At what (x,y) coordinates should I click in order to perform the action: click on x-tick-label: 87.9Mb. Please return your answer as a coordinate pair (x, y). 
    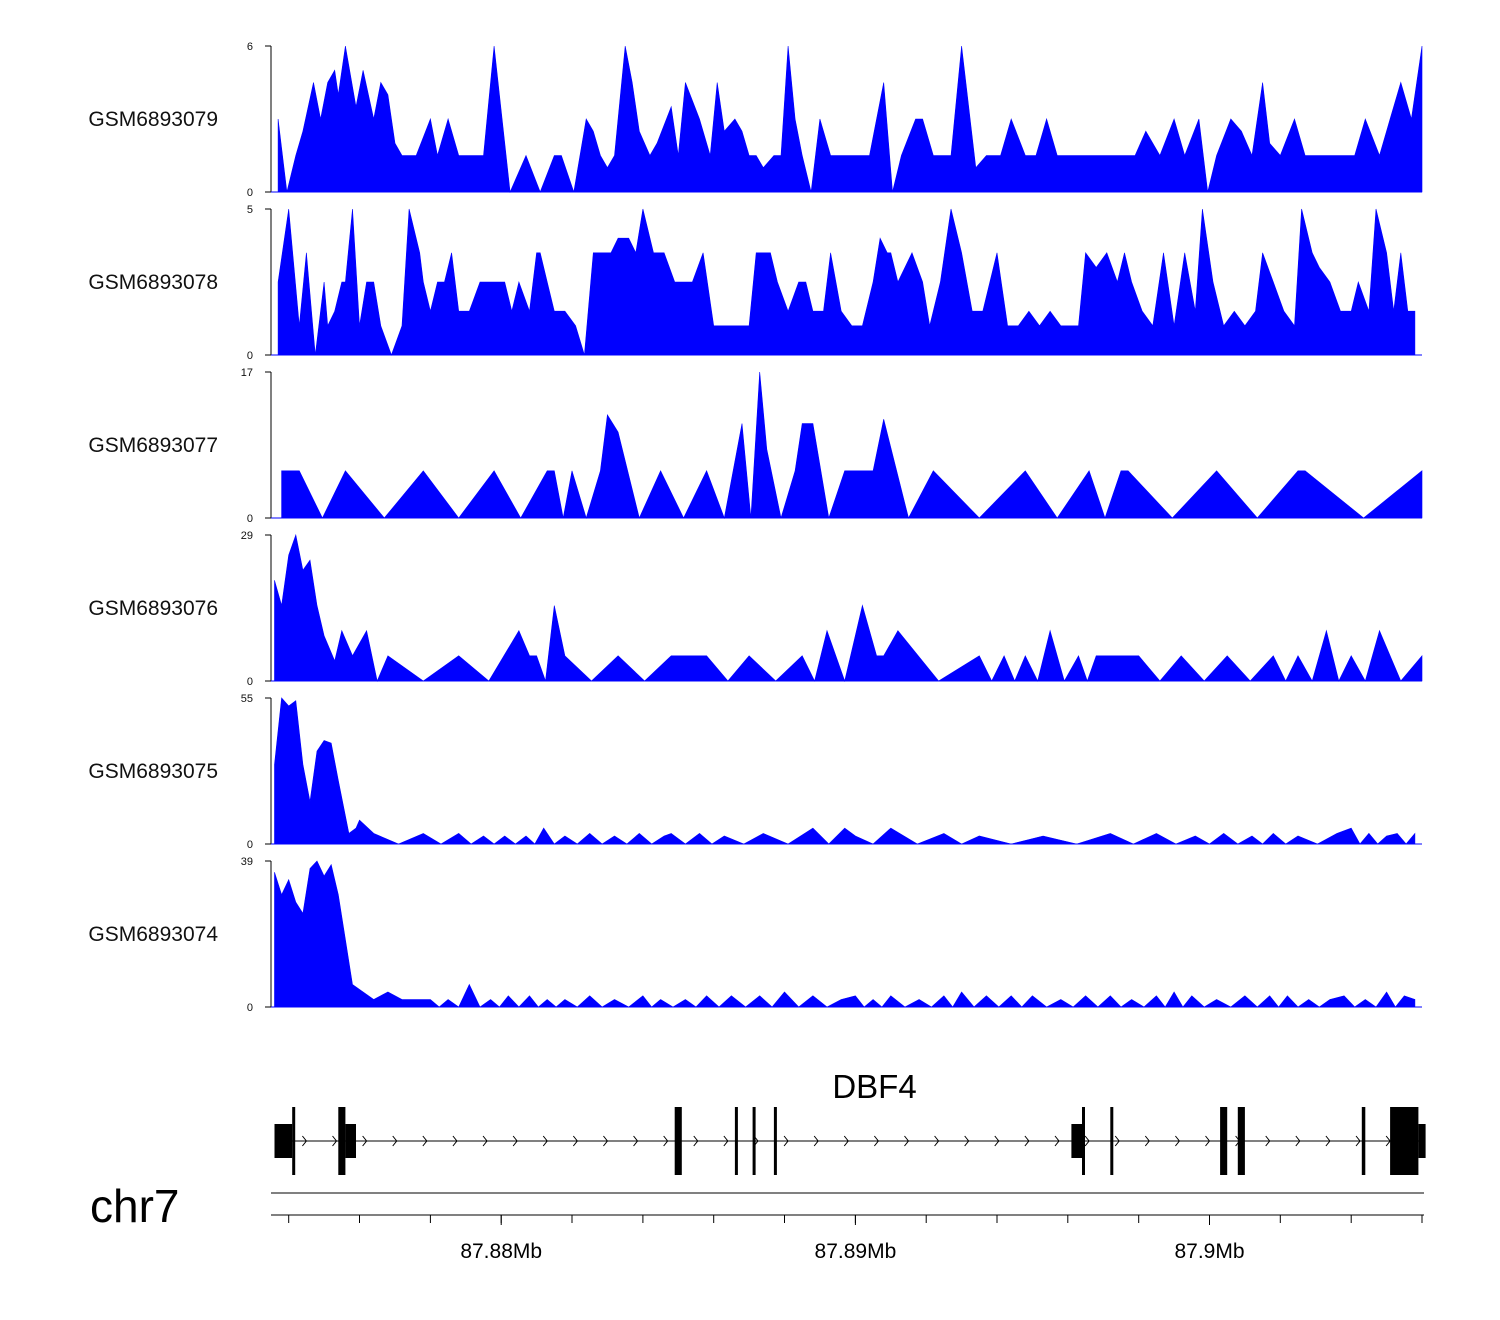
    Looking at the image, I should click on (1209, 1251).